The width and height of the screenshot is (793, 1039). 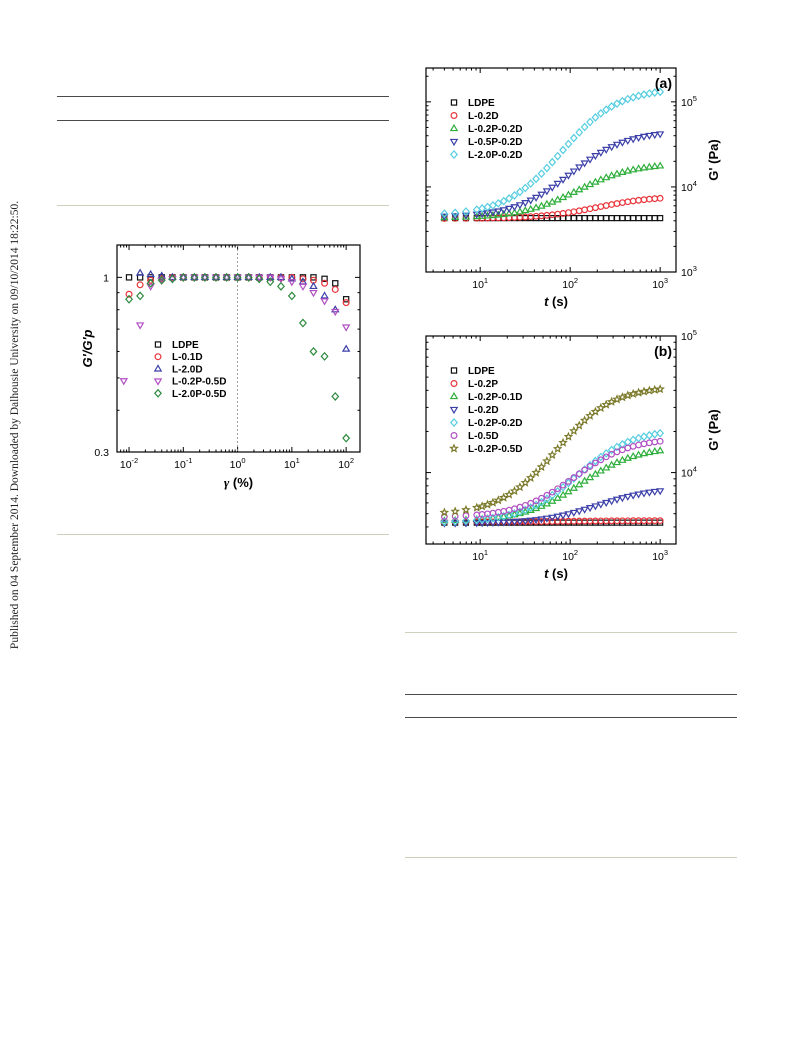 What do you see at coordinates (663, 351) in the screenshot?
I see `panel-b-label: (b)` at bounding box center [663, 351].